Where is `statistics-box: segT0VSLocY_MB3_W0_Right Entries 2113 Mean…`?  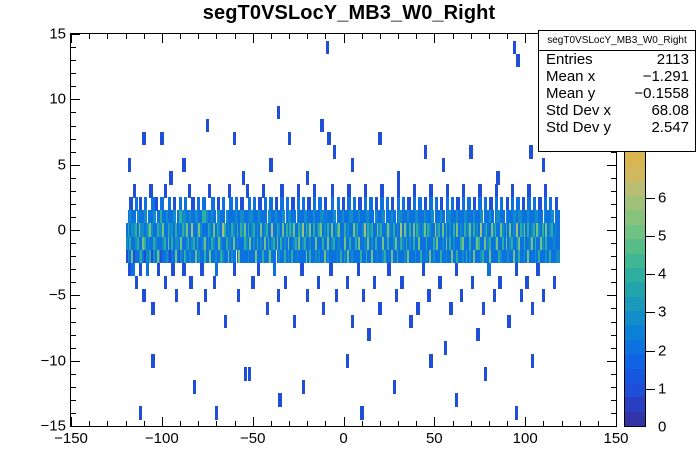
statistics-box: segT0VSLocY_MB3_W0_Right Entries 2113 Mean… is located at coordinates (617, 91).